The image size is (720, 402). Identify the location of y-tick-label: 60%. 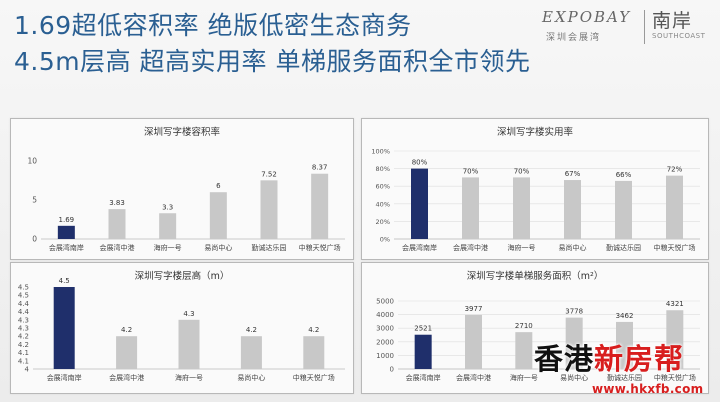
(383, 187).